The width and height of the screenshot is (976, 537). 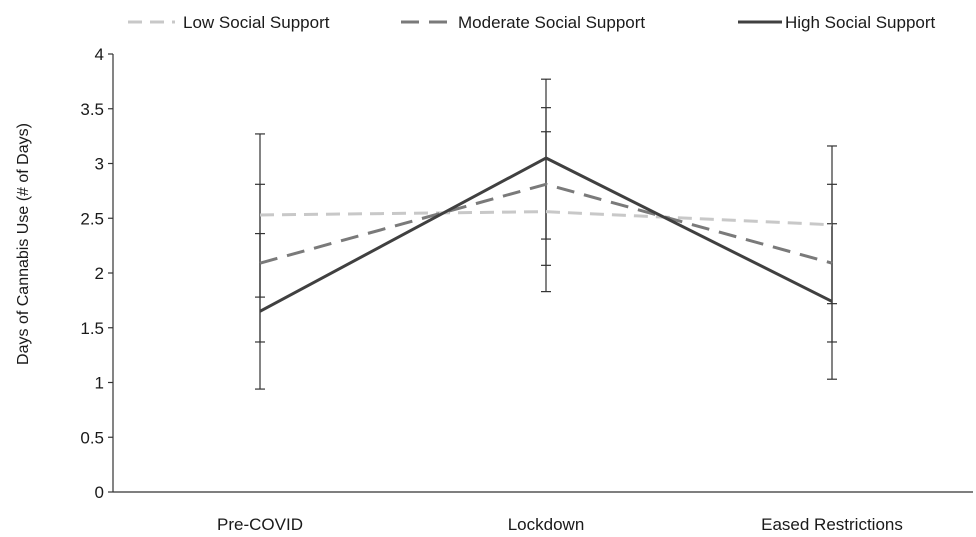 I want to click on x-tick-label: Lockdown, so click(x=546, y=524).